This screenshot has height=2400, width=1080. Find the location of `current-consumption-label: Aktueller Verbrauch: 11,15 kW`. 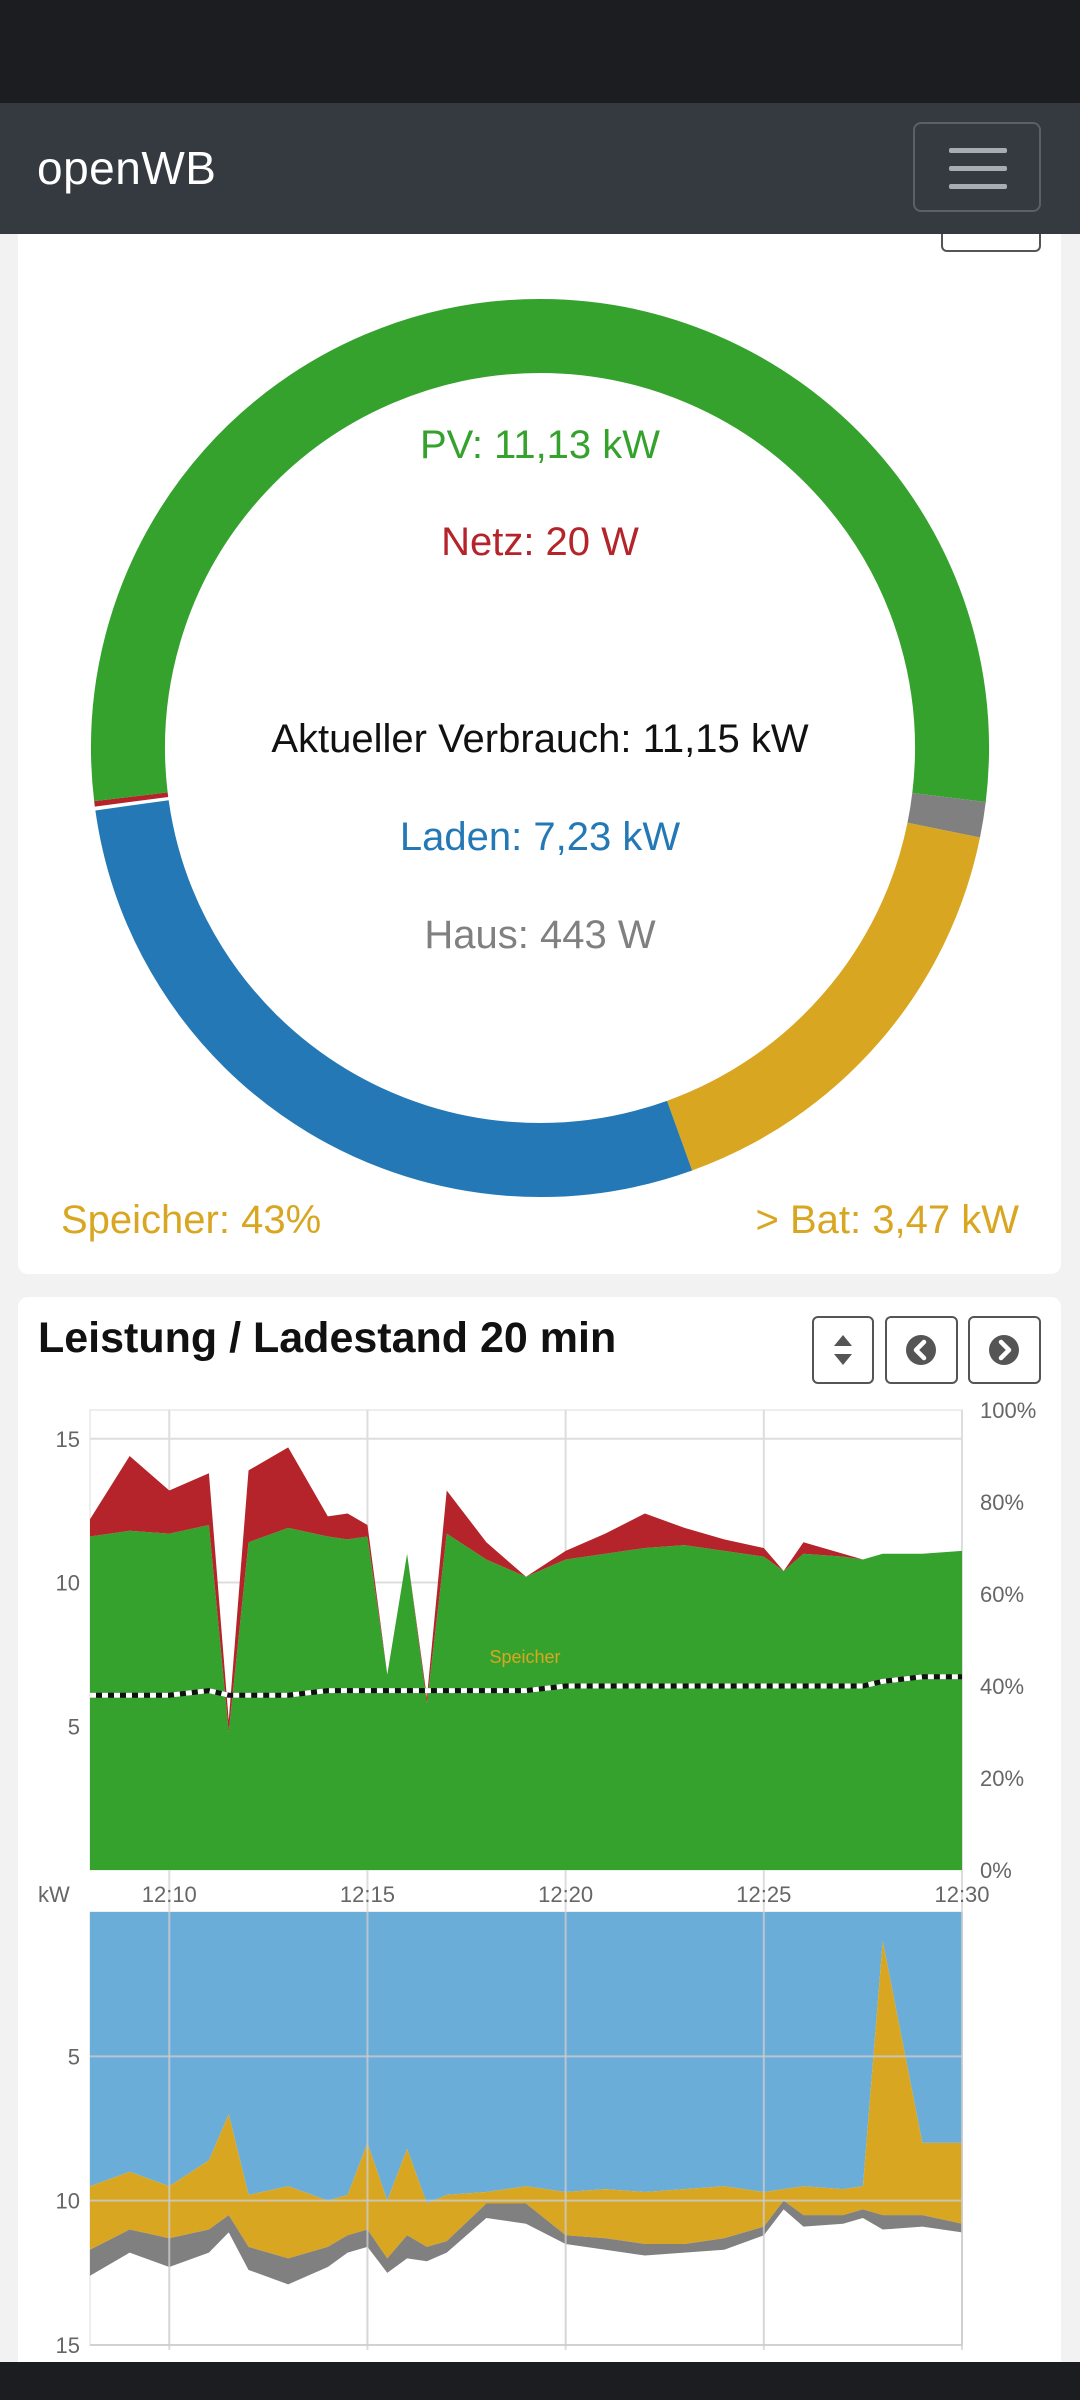

current-consumption-label: Aktueller Verbrauch: 11,15 kW is located at coordinates (540, 739).